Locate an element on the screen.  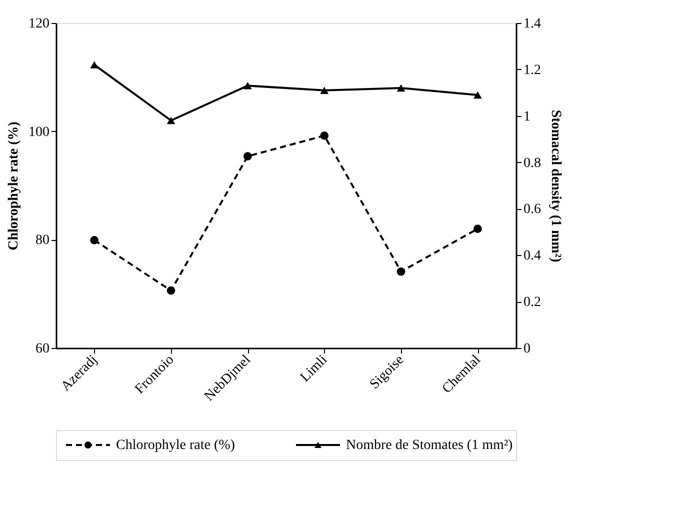
y-tick-label: 60 is located at coordinates (43, 349).